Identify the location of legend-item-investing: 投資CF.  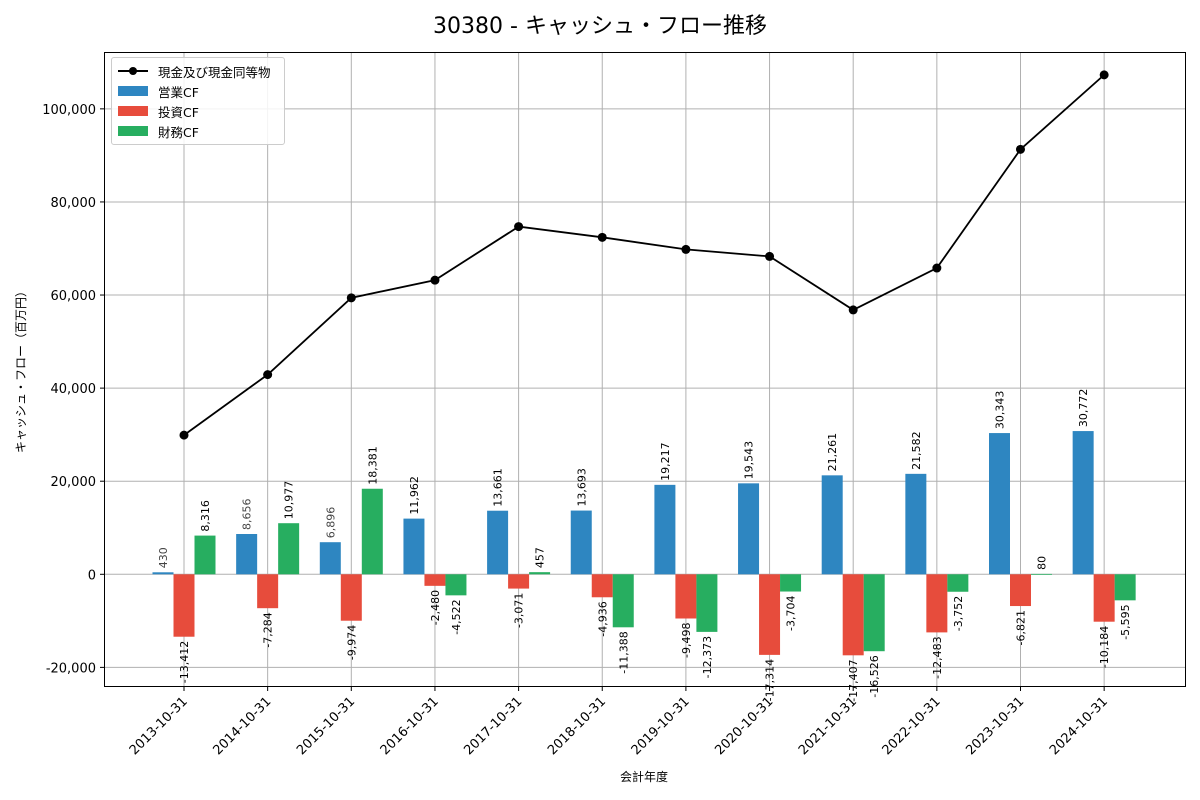
(158, 111).